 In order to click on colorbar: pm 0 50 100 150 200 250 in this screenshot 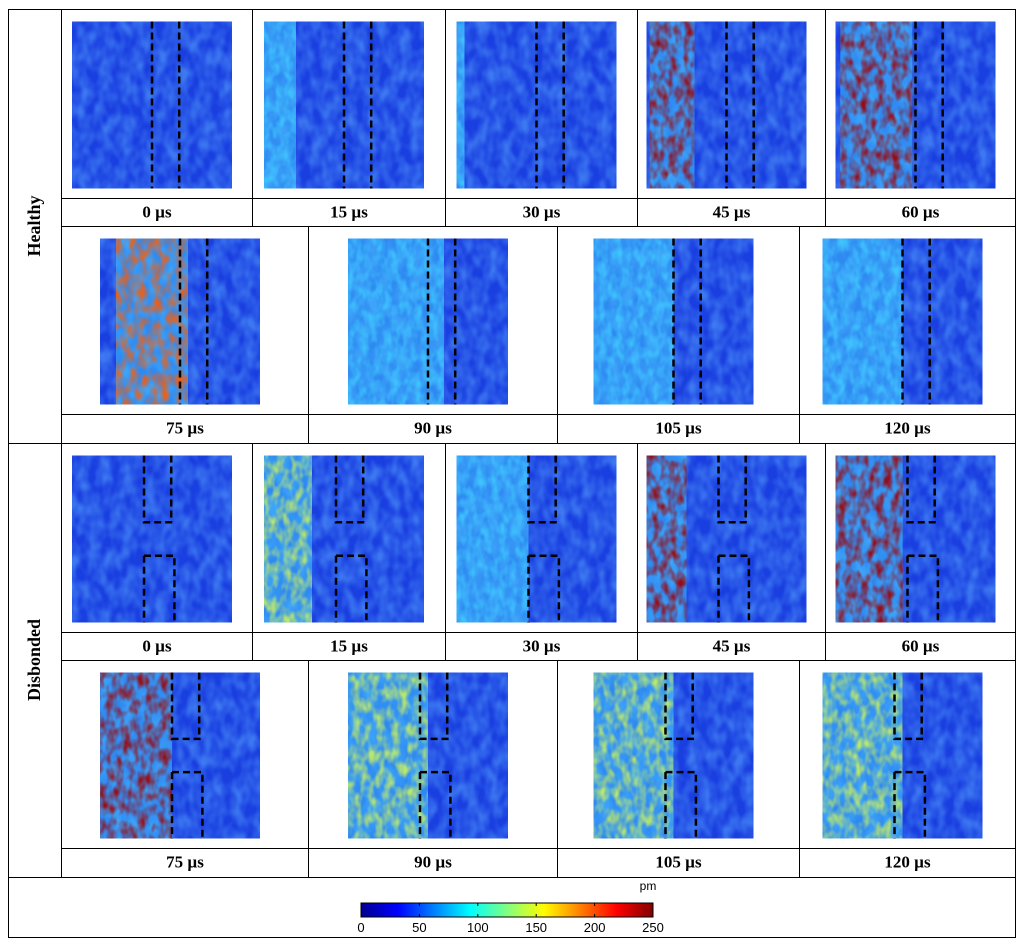, I will do `click(510, 907)`.